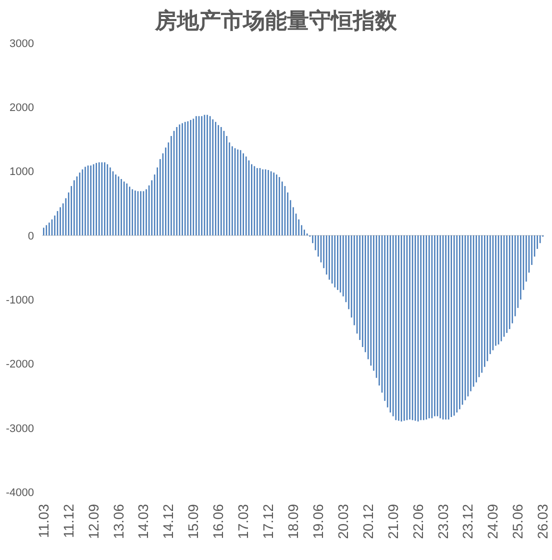  Describe the element at coordinates (193, 522) in the screenshot. I see `x-tick-label: 15.09` at that location.